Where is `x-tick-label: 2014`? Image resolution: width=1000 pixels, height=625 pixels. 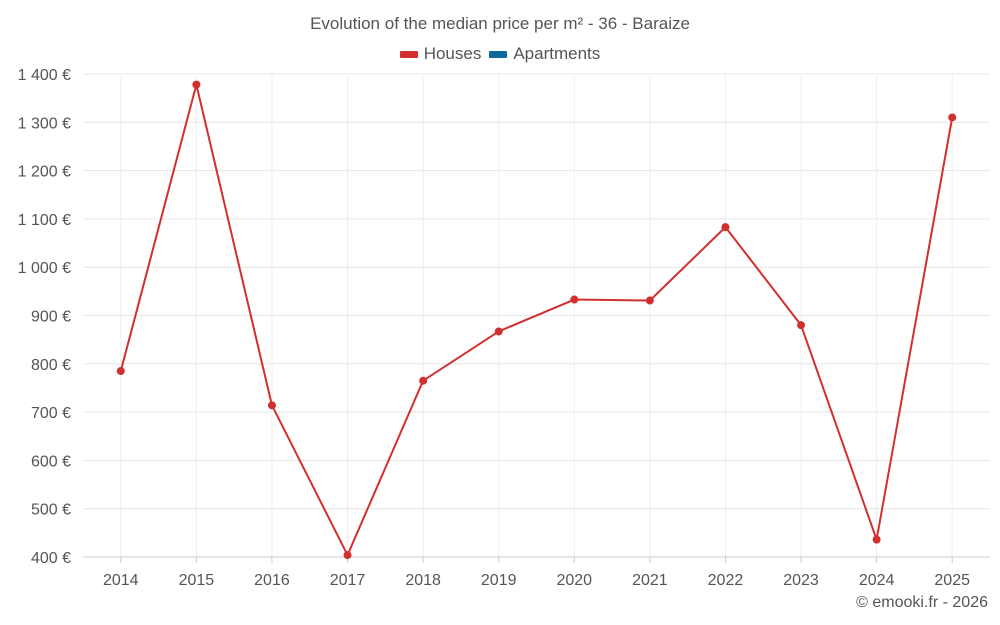 x-tick-label: 2014 is located at coordinates (121, 580).